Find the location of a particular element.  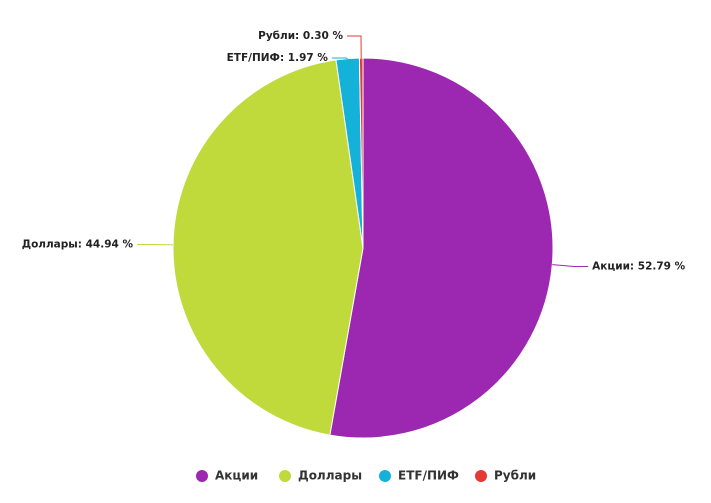

data-label: Рубли: 0.30 % is located at coordinates (300, 36).